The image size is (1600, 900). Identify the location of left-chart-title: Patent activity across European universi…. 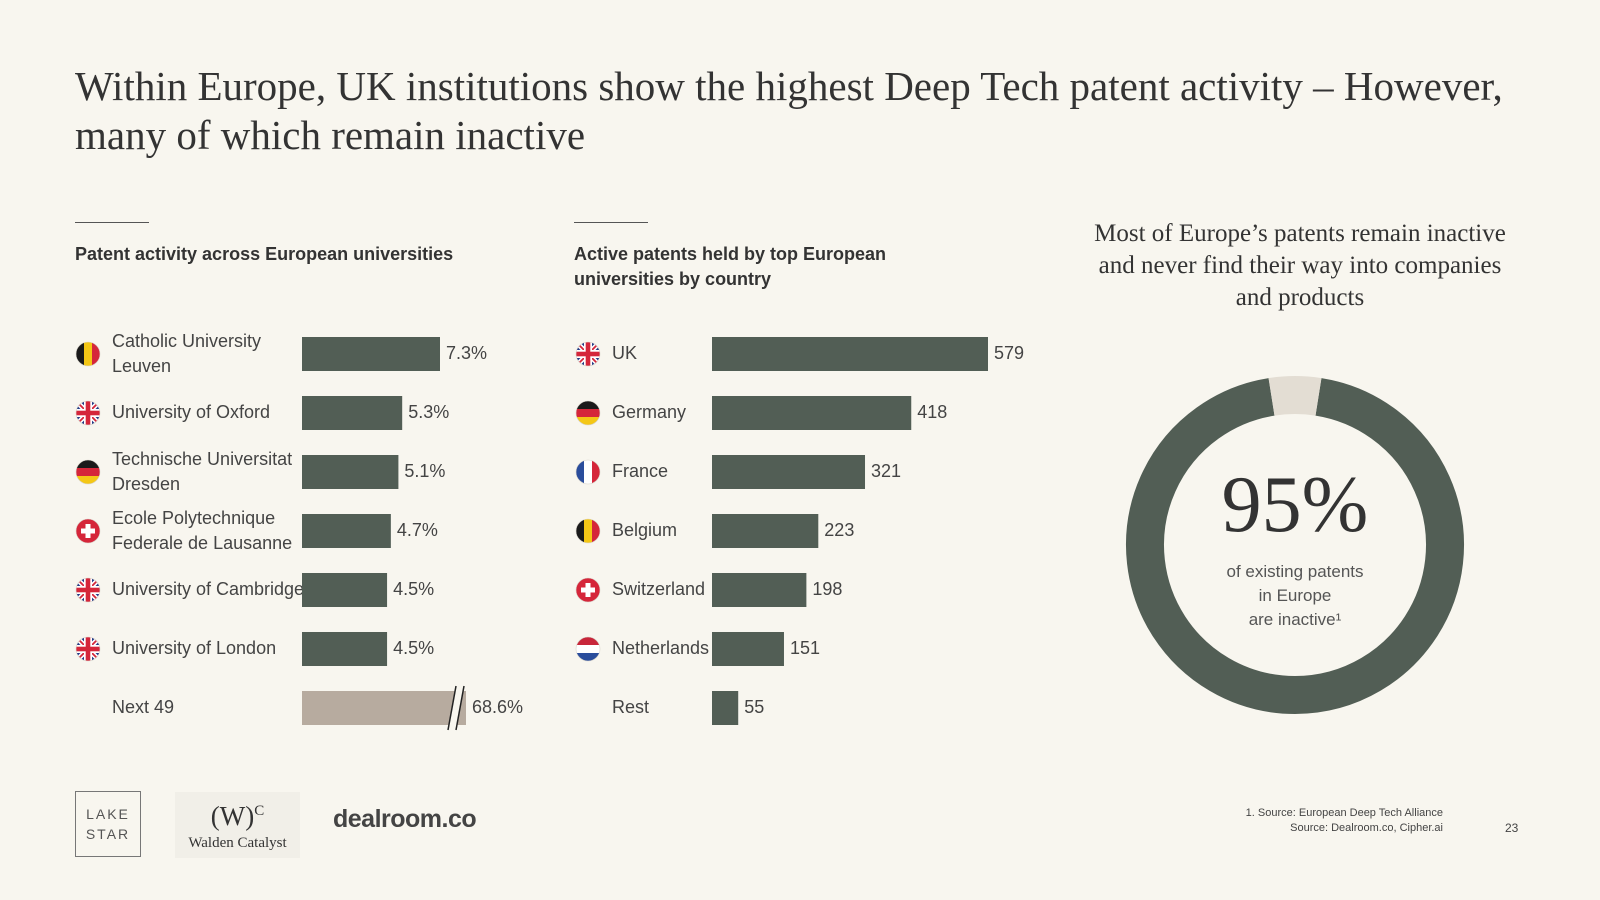
(264, 254).